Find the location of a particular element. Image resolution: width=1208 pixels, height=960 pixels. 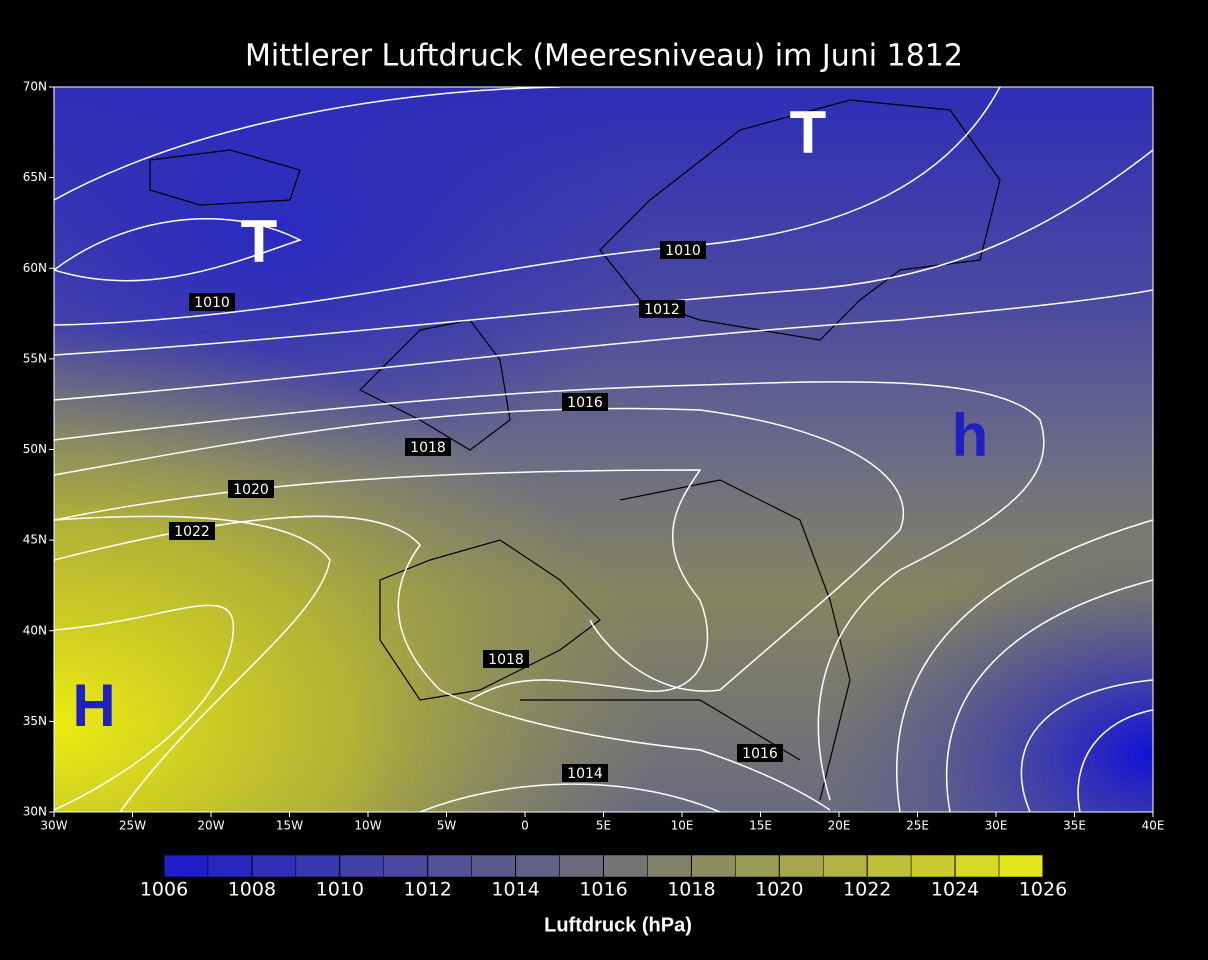

contour-label: 1022 is located at coordinates (192, 532).